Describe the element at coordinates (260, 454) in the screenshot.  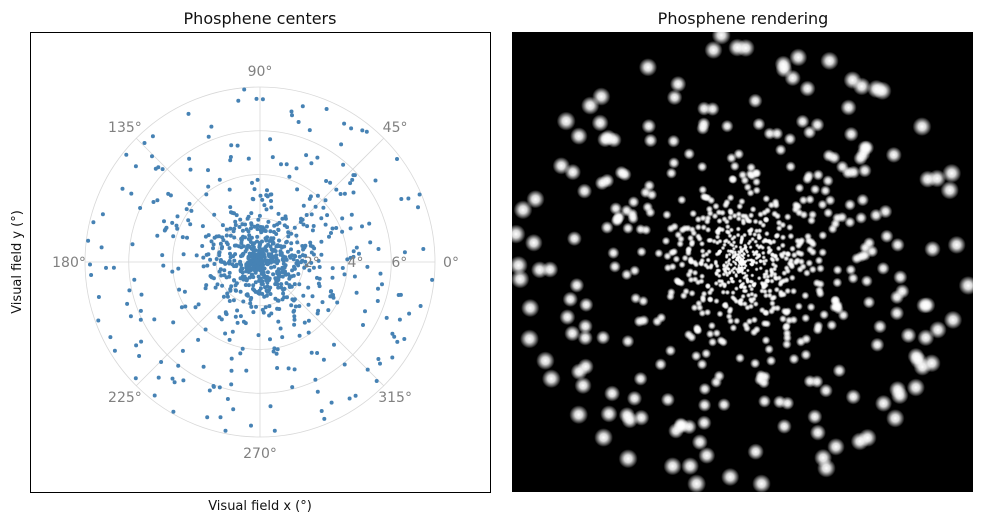
I see `angular-tick-label: 270°` at that location.